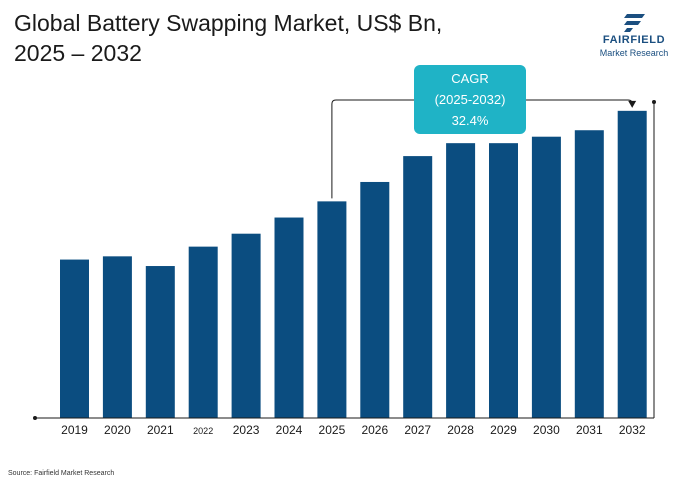  Describe the element at coordinates (246, 325) in the screenshot. I see `bar-2023` at that location.